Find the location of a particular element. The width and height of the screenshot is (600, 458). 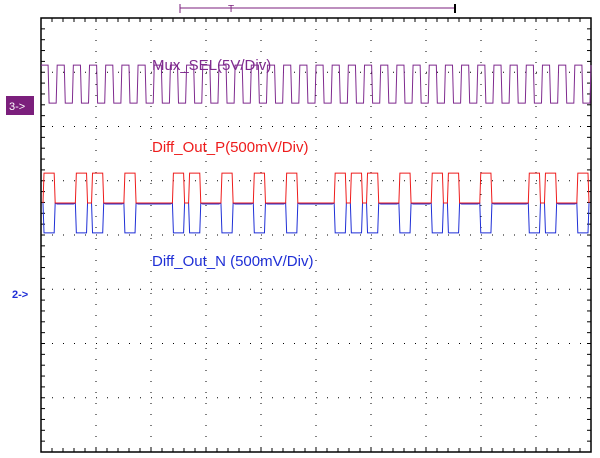

channel3-marker: 3-> is located at coordinates (20, 105).